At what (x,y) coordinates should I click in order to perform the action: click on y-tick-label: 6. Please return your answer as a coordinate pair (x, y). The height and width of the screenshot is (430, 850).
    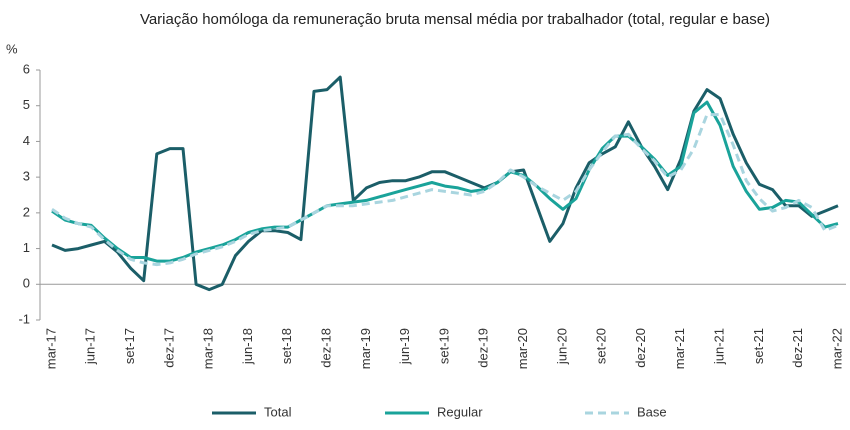
    Looking at the image, I should click on (26, 68).